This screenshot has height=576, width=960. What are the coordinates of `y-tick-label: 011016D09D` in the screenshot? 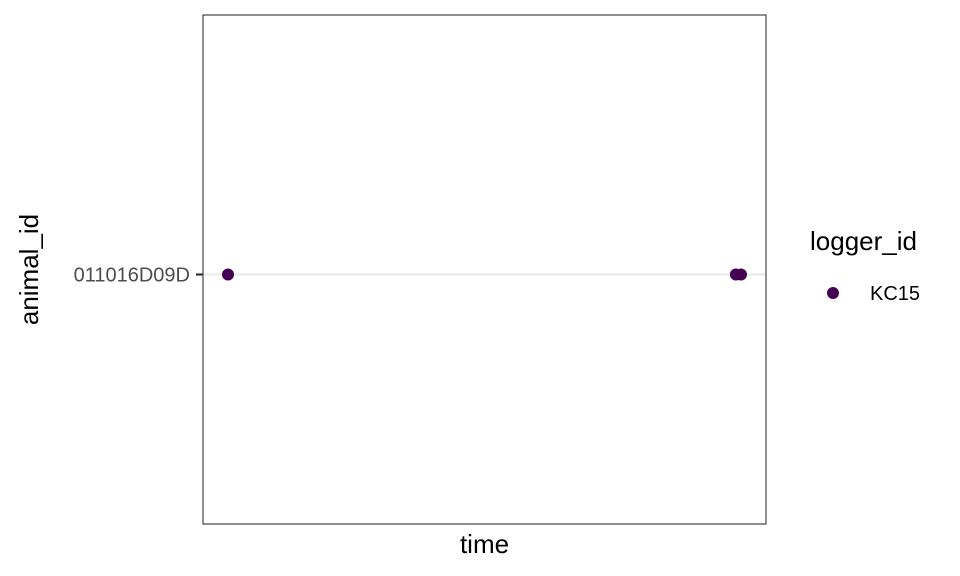 It's located at (132, 276).